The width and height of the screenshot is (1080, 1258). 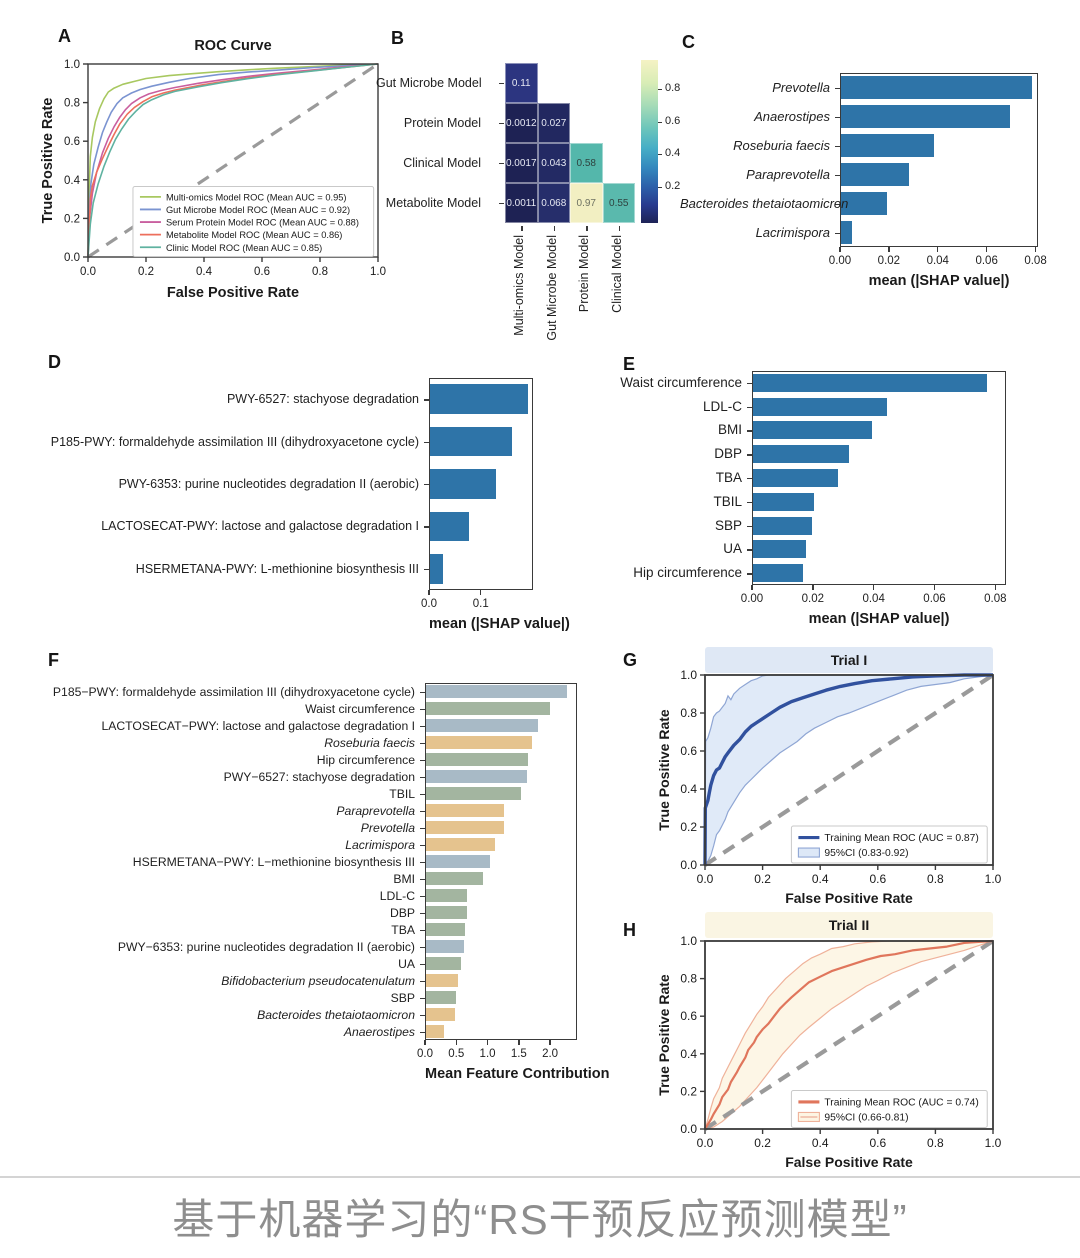 I want to click on legend-label: 95%CI (0.83-0.92), so click(x=866, y=853).